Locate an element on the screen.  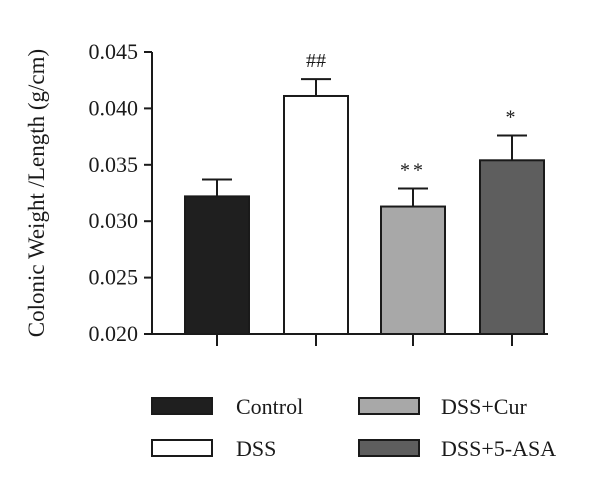
significance-label: ## is located at coordinates (316, 61).